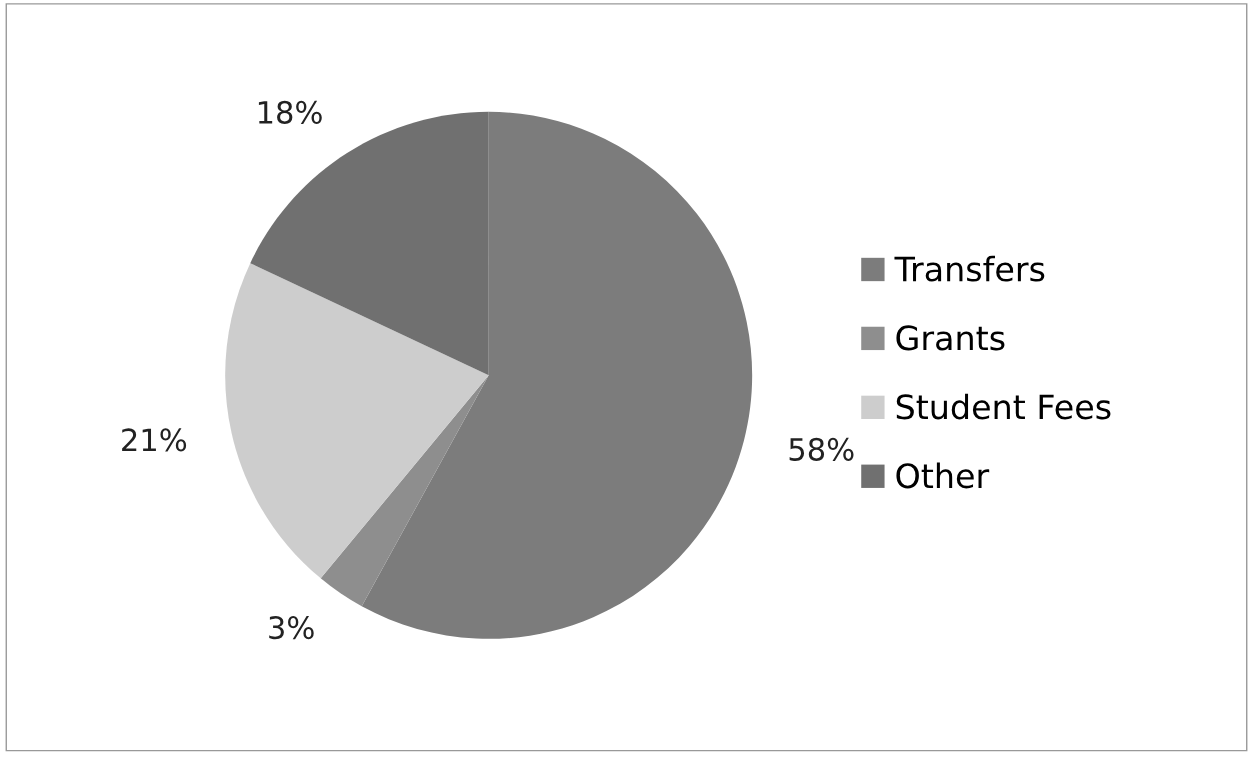  Describe the element at coordinates (969, 268) in the screenshot. I see `legend-label: Transfers` at that location.